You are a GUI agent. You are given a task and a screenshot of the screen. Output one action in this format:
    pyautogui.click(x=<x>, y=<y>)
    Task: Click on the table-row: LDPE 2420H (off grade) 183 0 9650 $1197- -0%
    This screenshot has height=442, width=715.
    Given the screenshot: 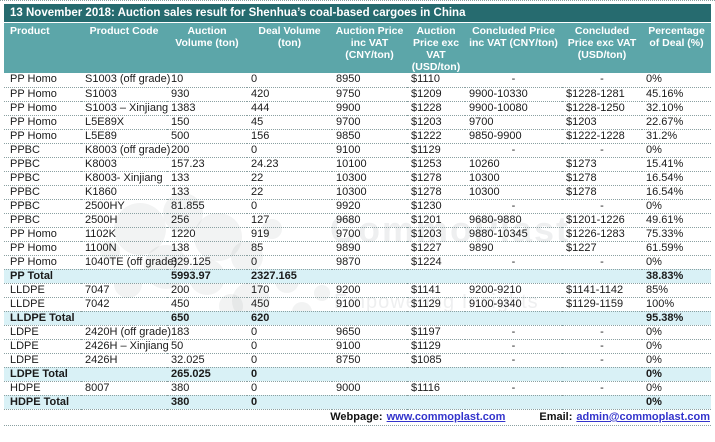 What is the action you would take?
    pyautogui.click(x=357, y=332)
    